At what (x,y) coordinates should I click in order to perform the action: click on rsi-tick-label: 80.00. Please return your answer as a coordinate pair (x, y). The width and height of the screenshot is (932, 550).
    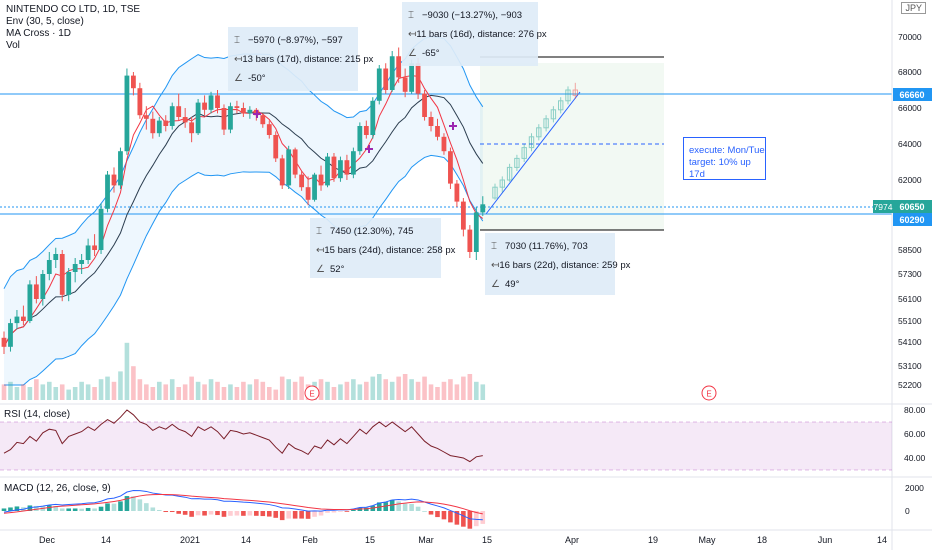
    Looking at the image, I should click on (915, 410).